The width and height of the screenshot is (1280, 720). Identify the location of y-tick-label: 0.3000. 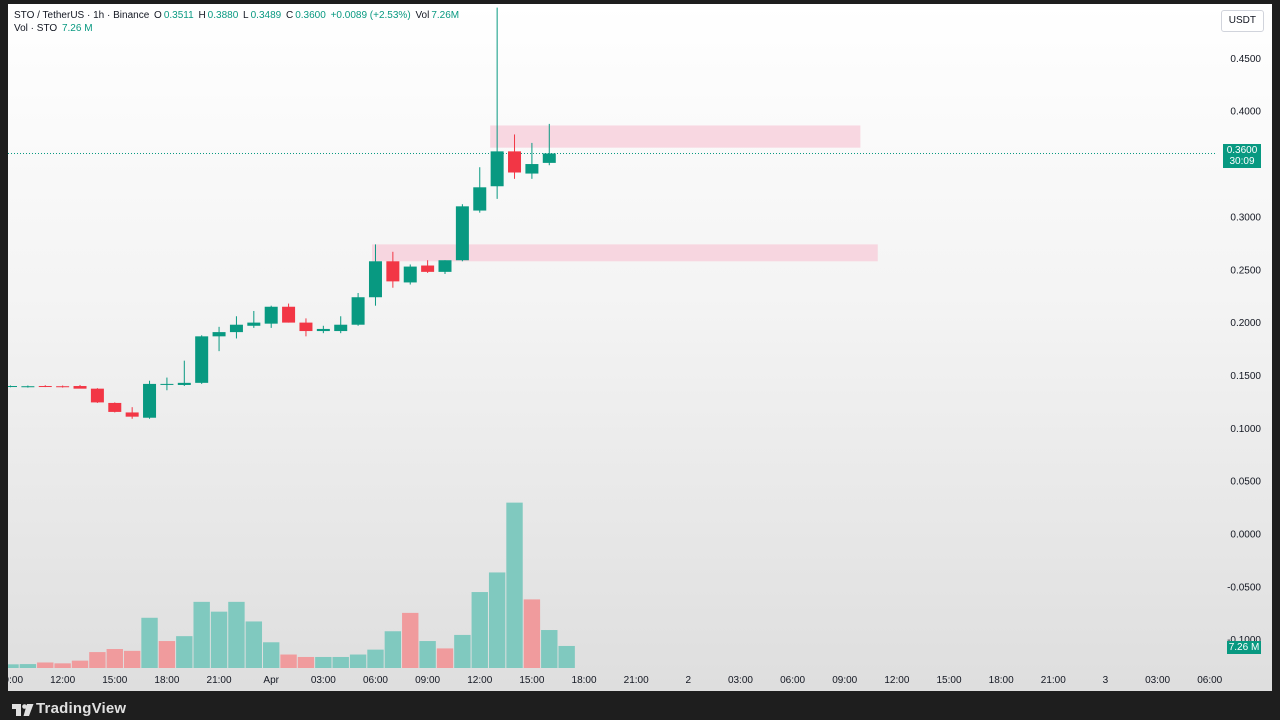
(1245, 217).